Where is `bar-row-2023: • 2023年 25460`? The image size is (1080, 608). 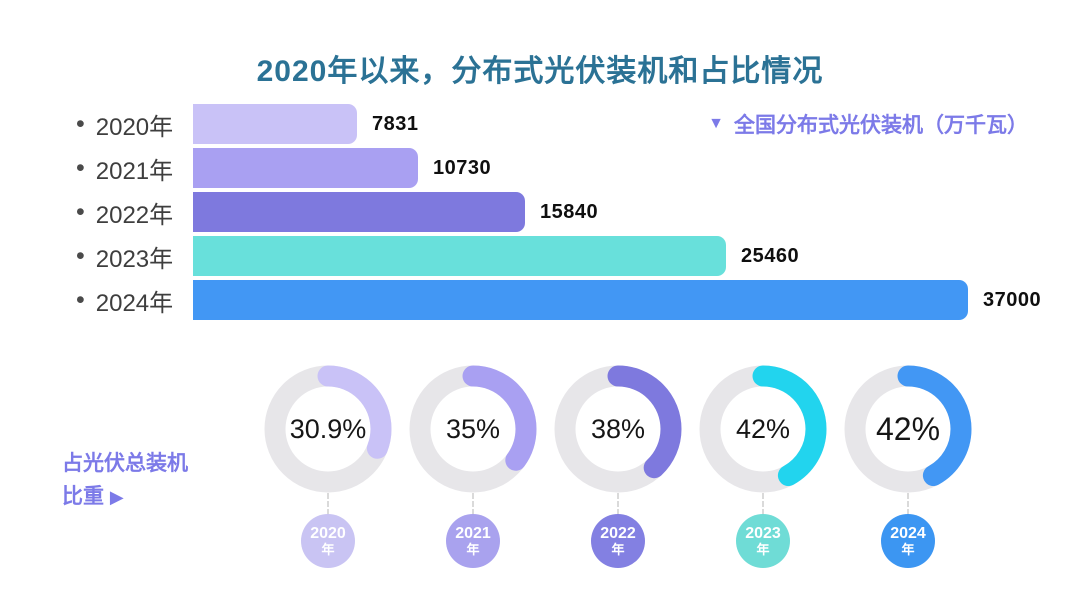 bar-row-2023: • 2023年 25460 is located at coordinates (540, 256).